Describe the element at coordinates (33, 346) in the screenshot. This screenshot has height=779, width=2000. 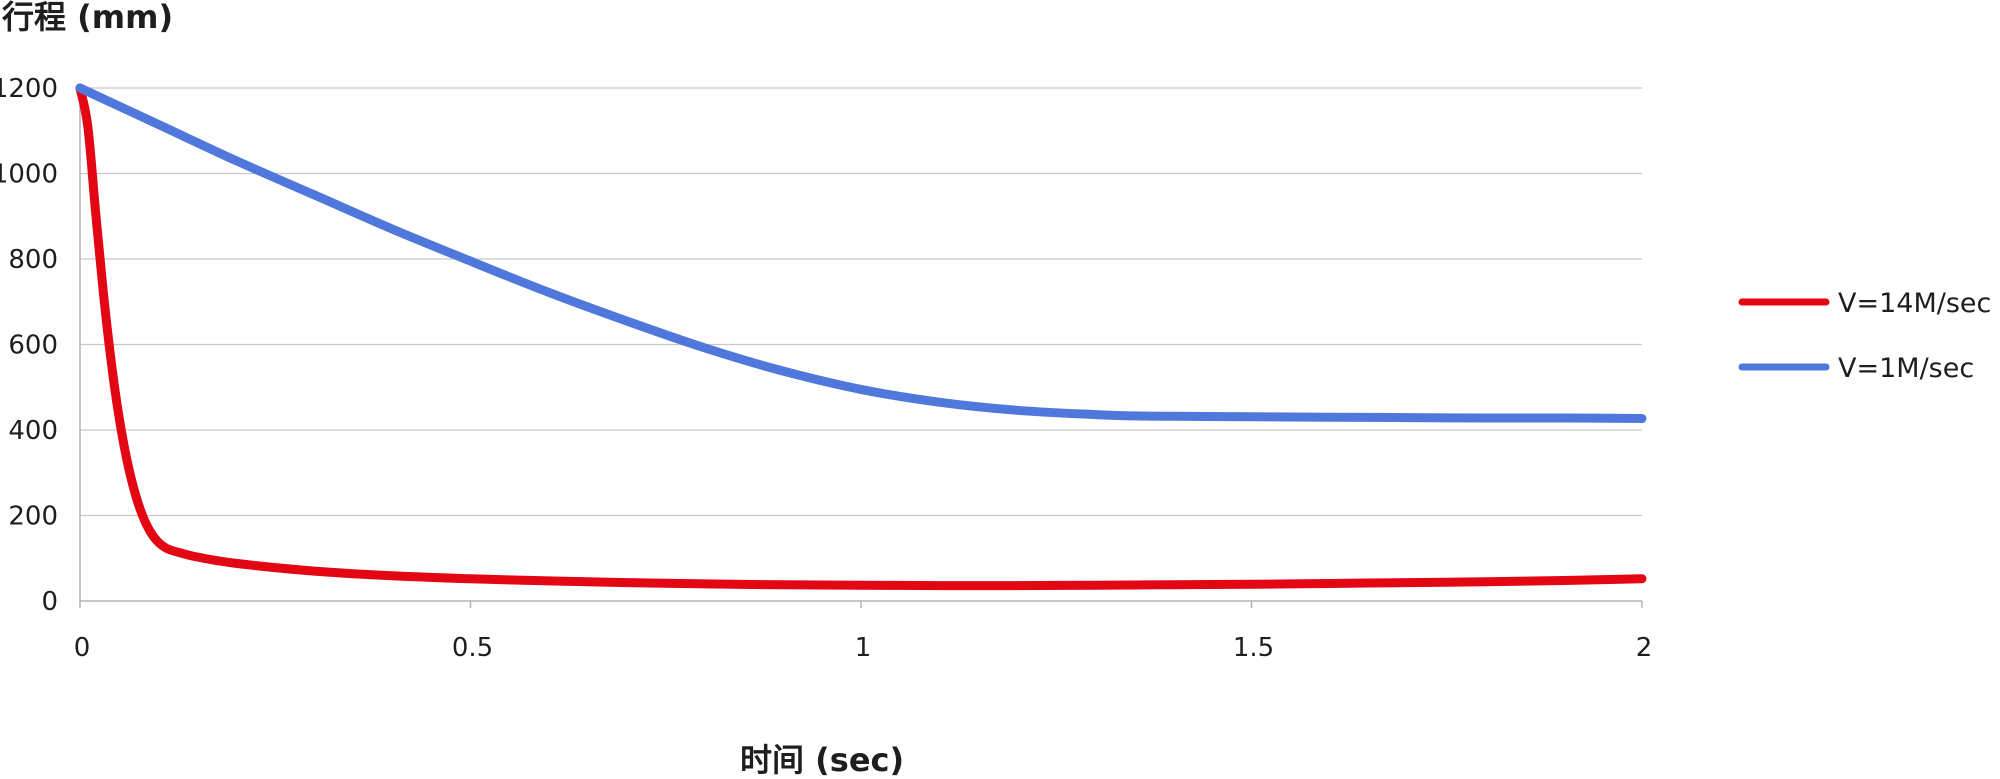
I see `y-tick-label: 600` at that location.